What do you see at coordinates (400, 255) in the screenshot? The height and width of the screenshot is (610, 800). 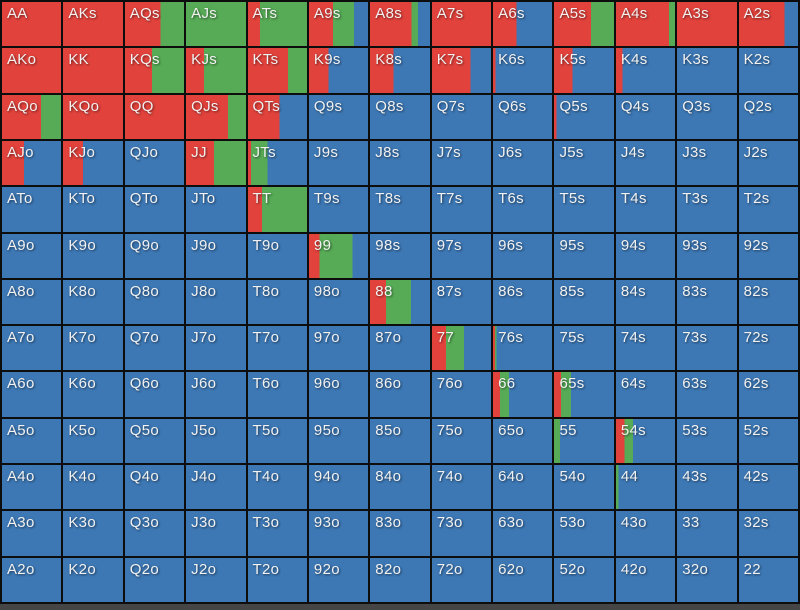 I see `hand-cell-98s: 98s` at bounding box center [400, 255].